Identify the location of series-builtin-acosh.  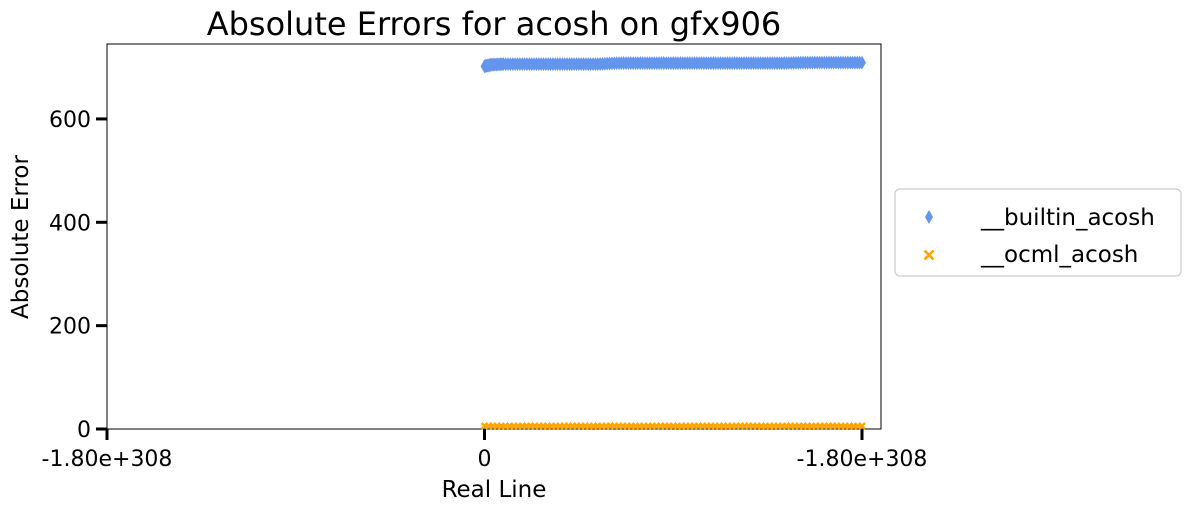
(673, 64).